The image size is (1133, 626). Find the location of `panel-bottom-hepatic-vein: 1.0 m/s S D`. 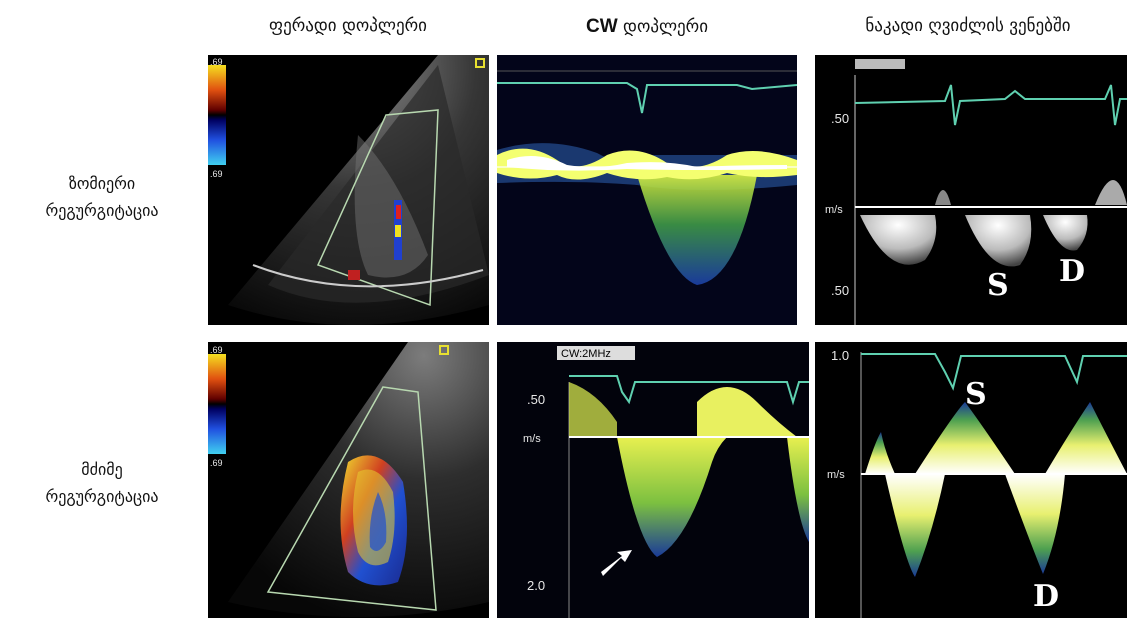

panel-bottom-hepatic-vein: 1.0 m/s S D is located at coordinates (971, 480).